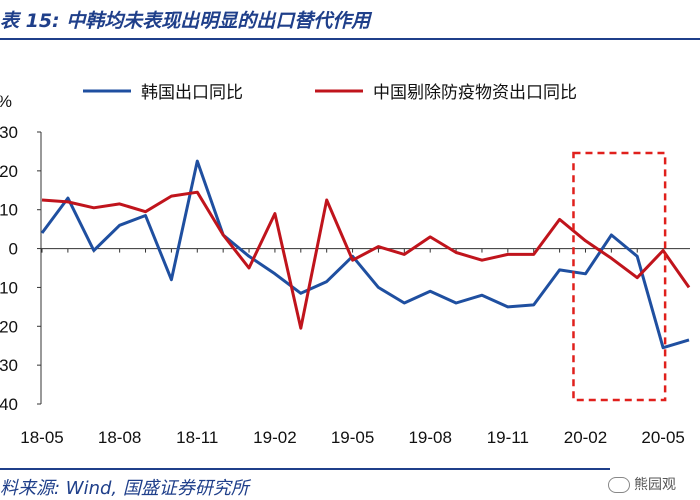  What do you see at coordinates (119, 437) in the screenshot?
I see `x-tick-label: 18-08` at bounding box center [119, 437].